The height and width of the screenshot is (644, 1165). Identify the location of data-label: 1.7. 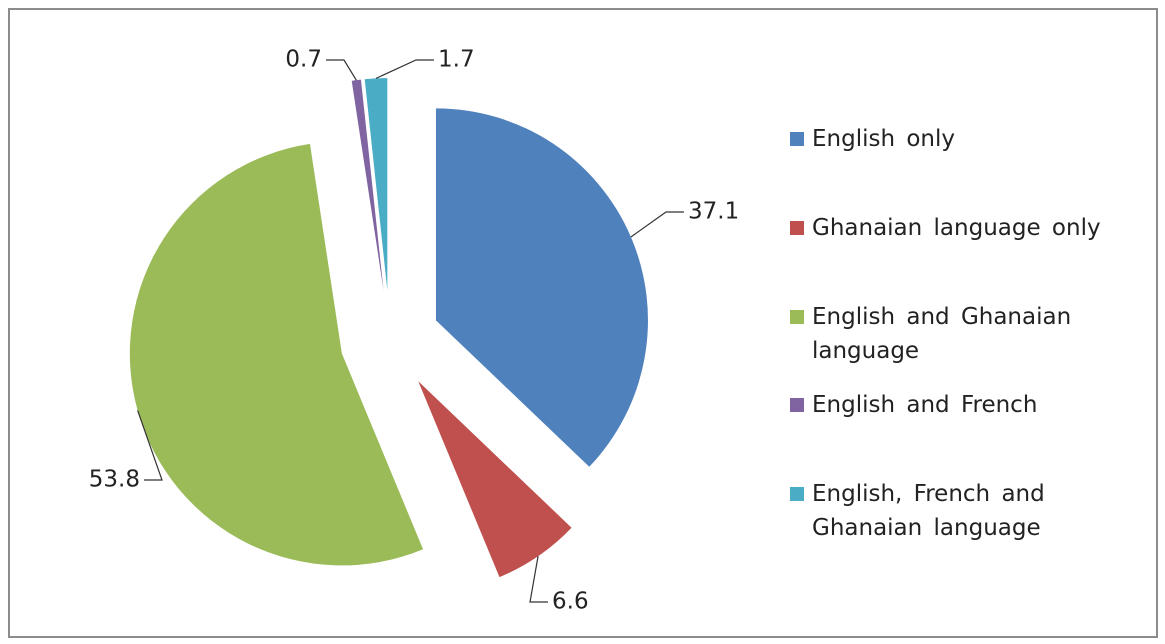
(456, 60).